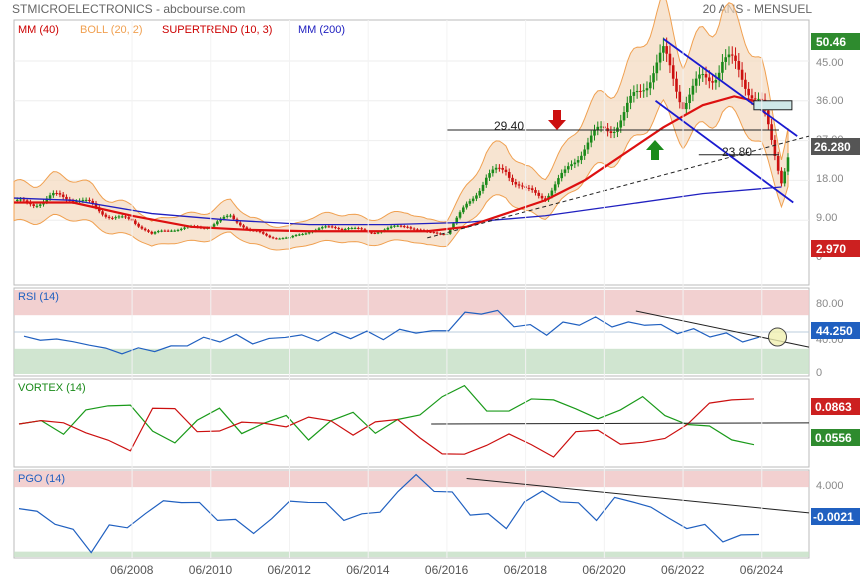 The image size is (860, 580). I want to click on top-value-badge, so click(835, 41).